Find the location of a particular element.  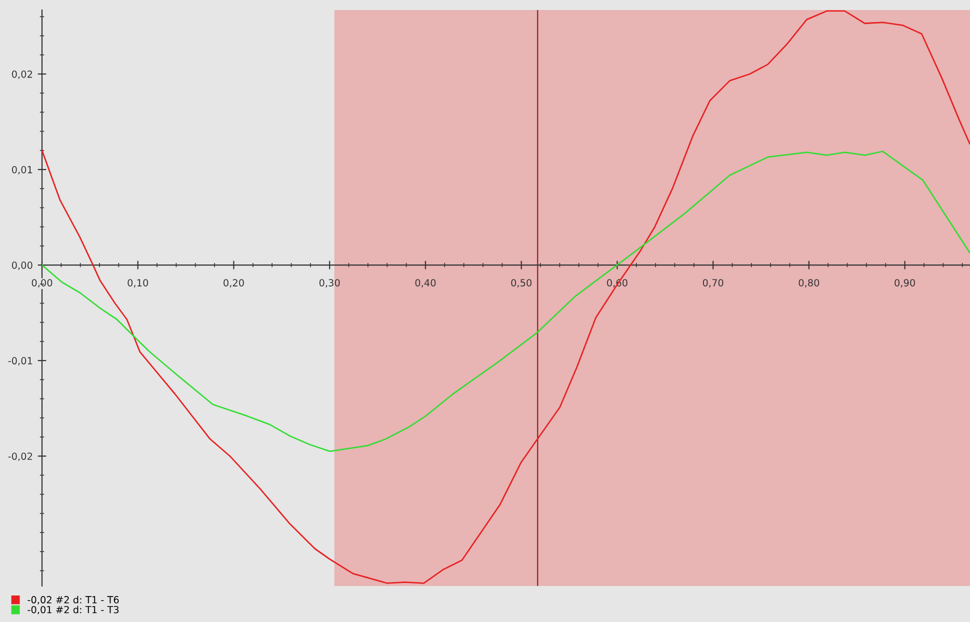

x-tick-label: 0,30 is located at coordinates (329, 283).